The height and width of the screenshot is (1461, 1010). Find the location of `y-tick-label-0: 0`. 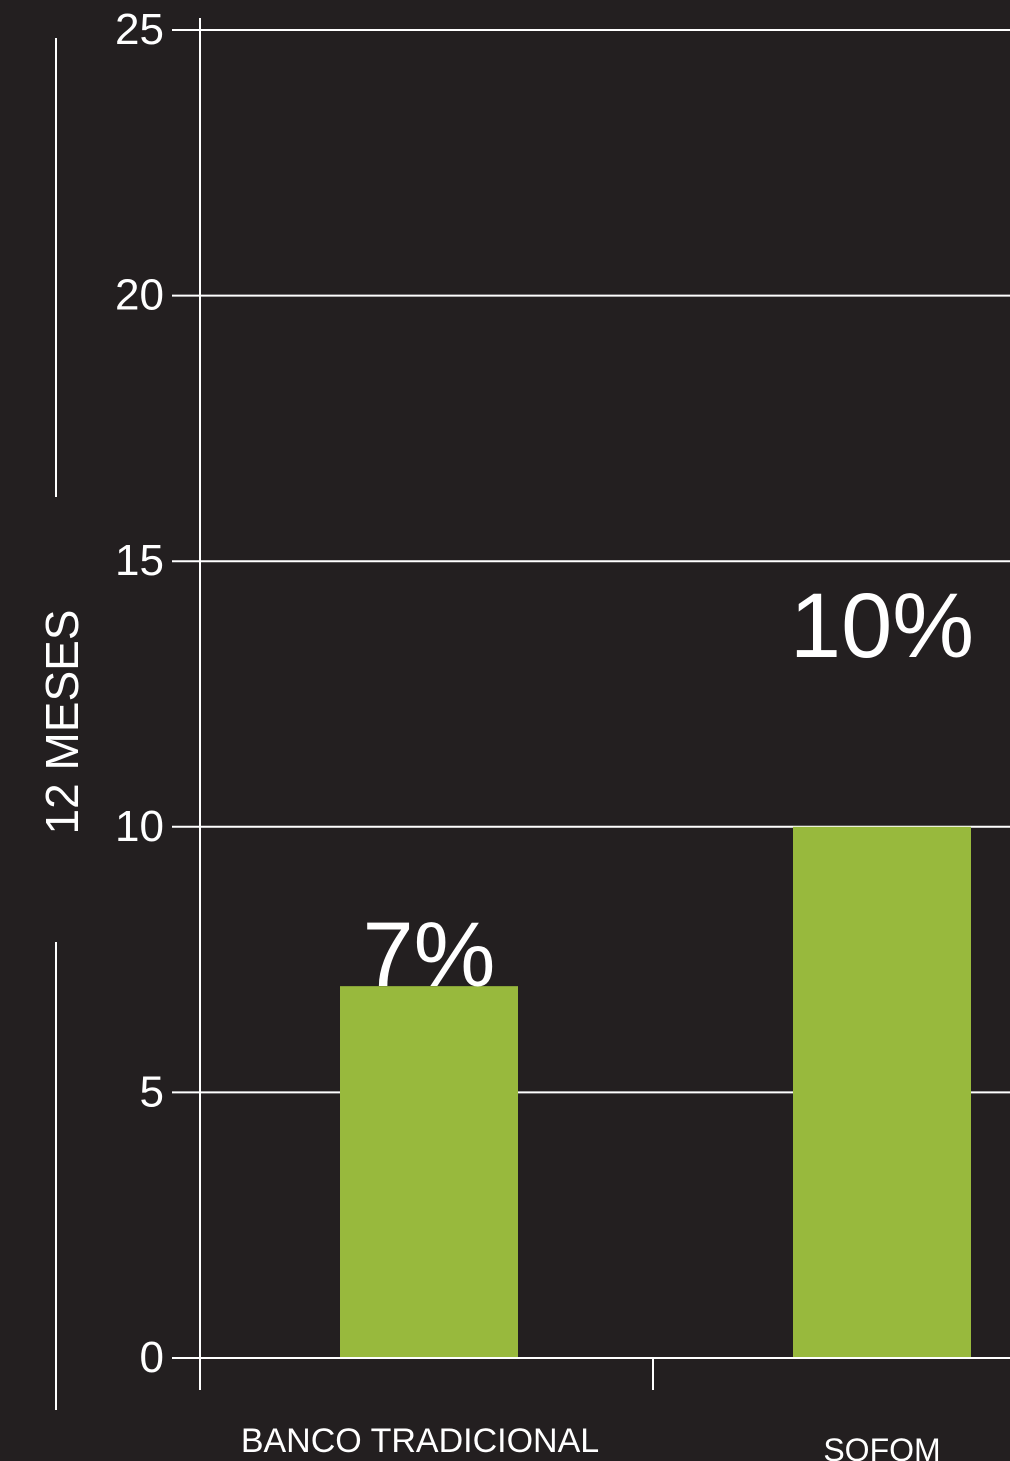

y-tick-label-0: 0 is located at coordinates (152, 1357).